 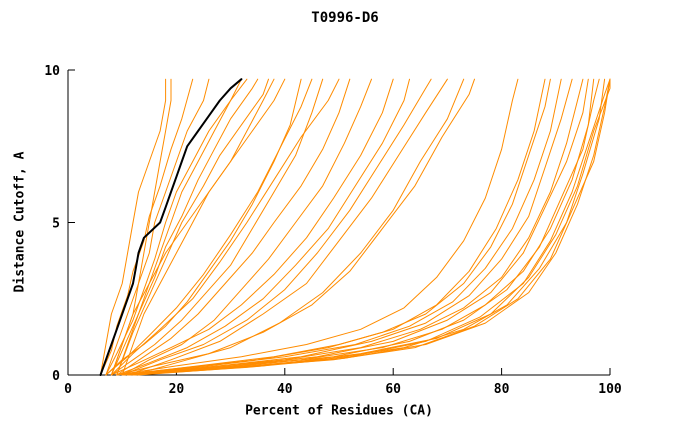 What do you see at coordinates (68, 389) in the screenshot?
I see `x-tick-label: 0` at bounding box center [68, 389].